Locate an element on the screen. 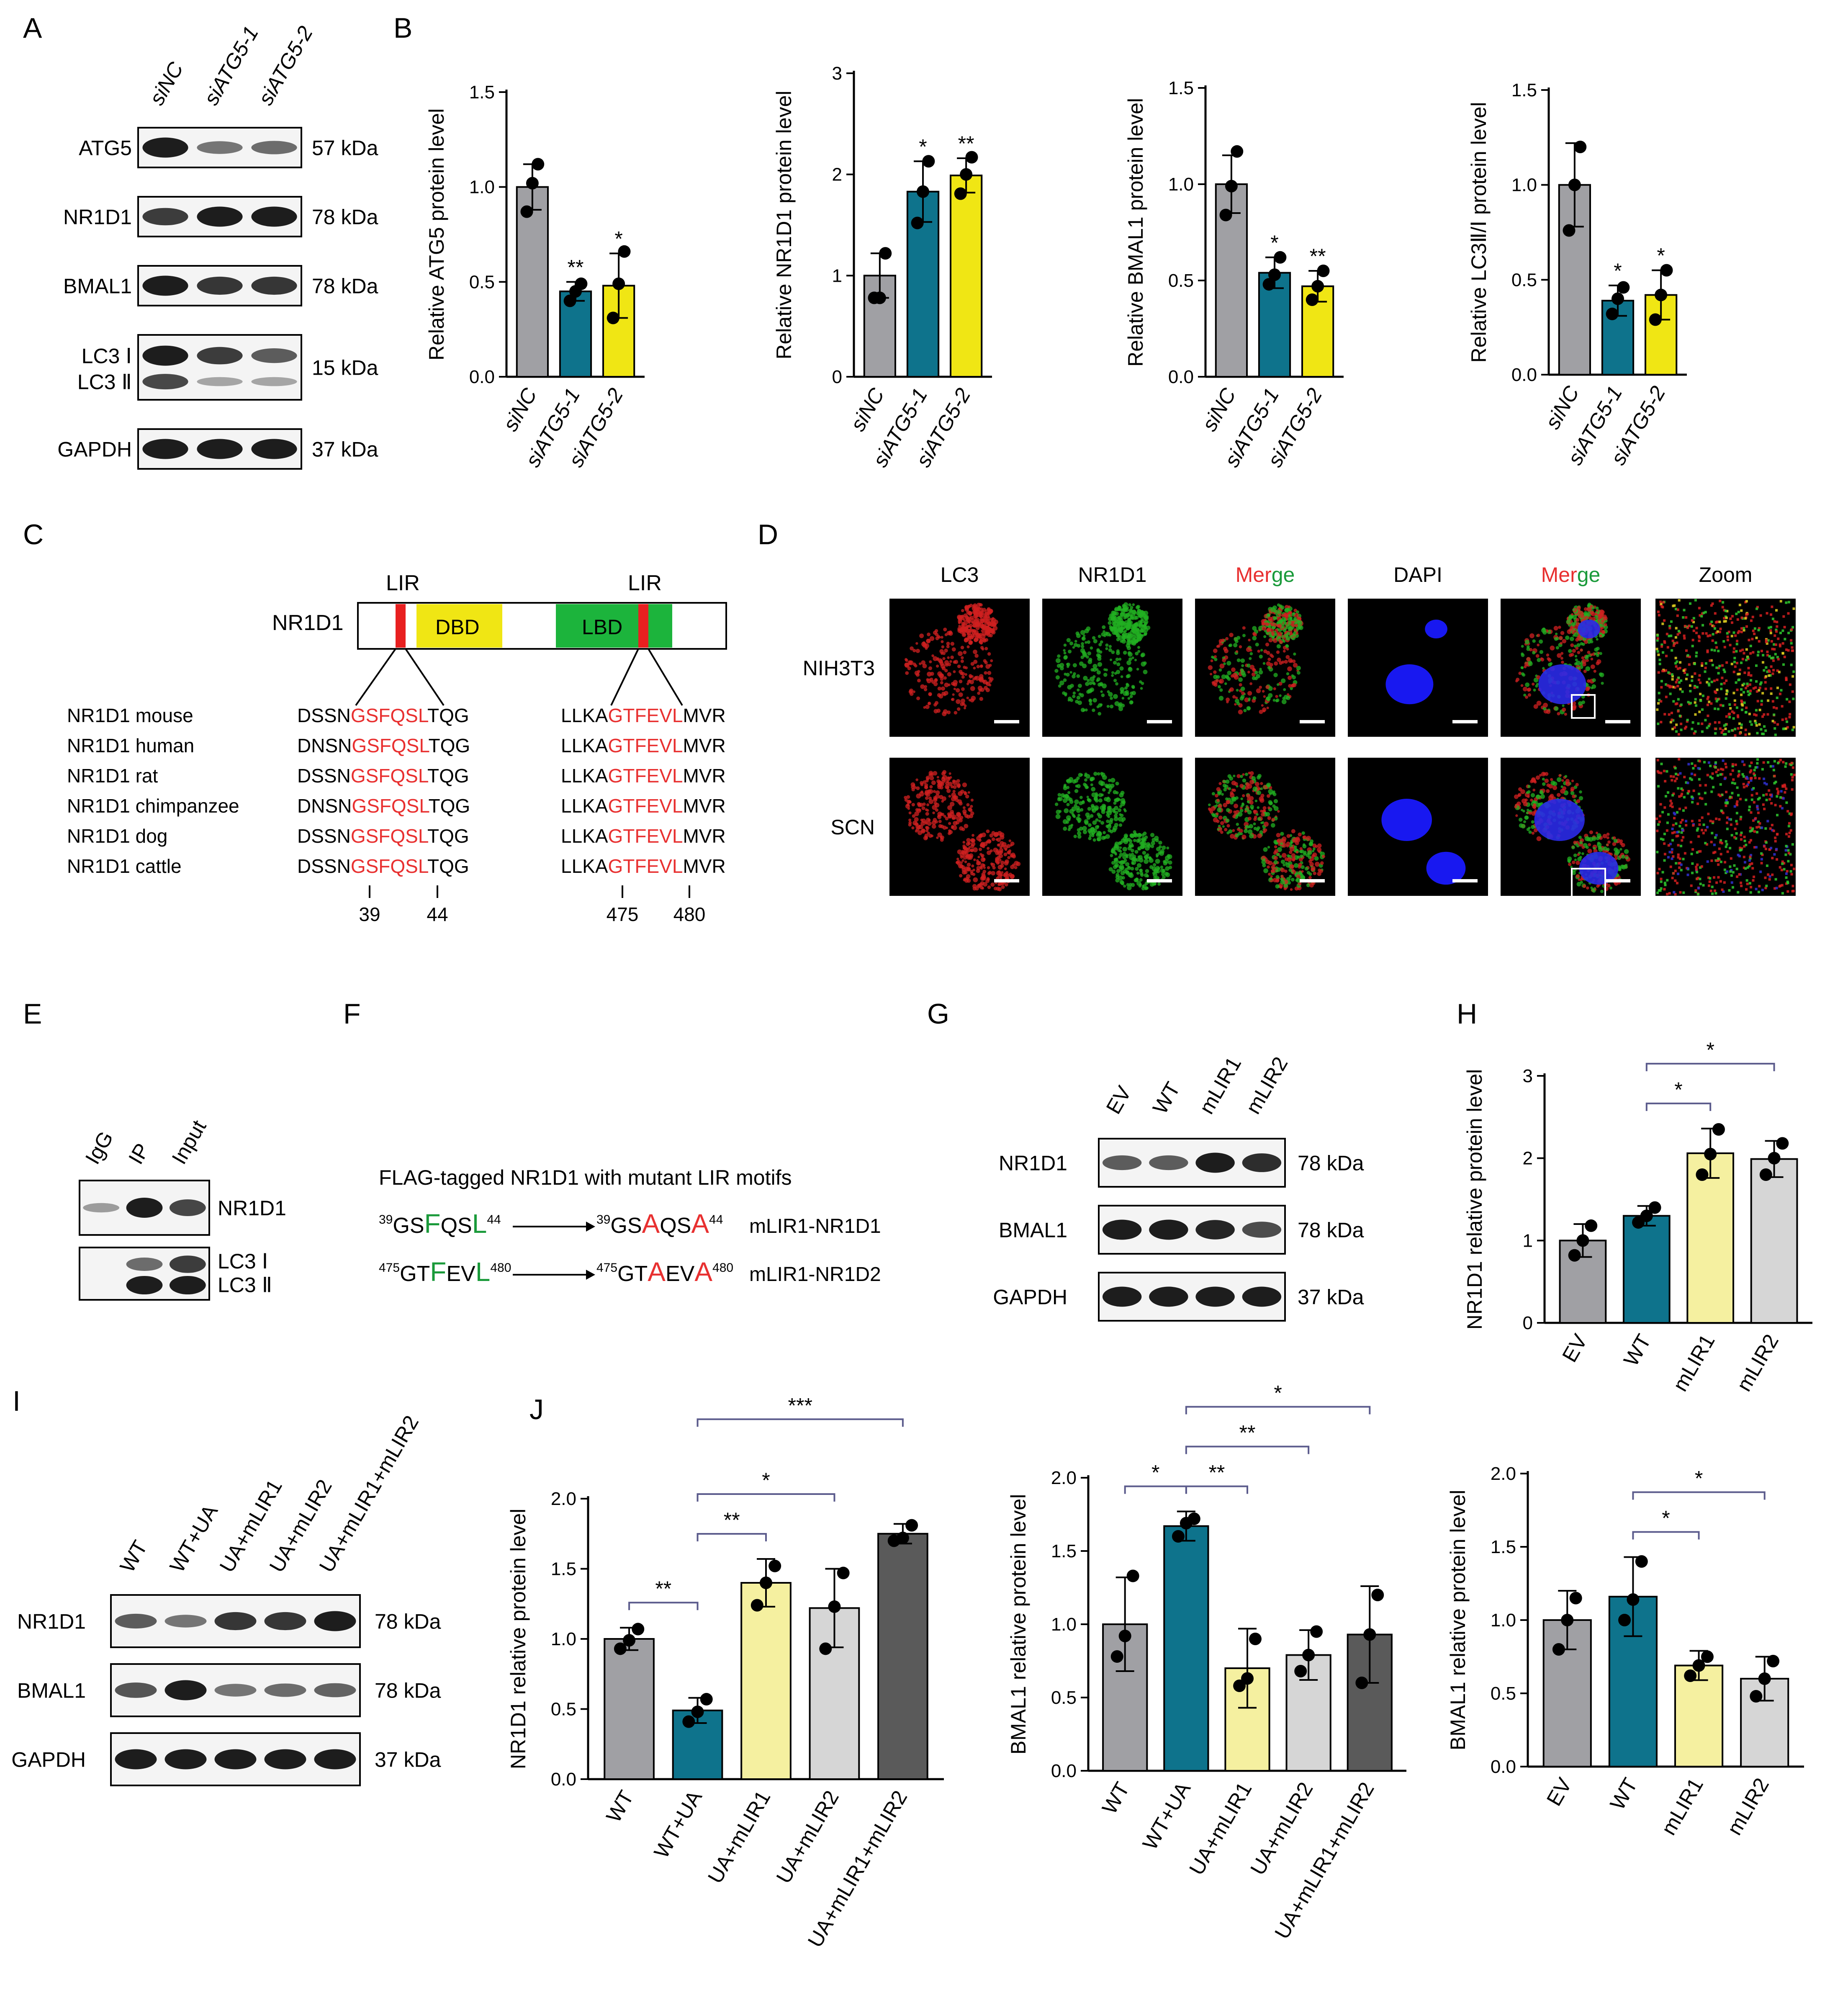 This screenshot has width=1848, height=1996. wild-type-motif: 475GTFEVL480 is located at coordinates (445, 1272).